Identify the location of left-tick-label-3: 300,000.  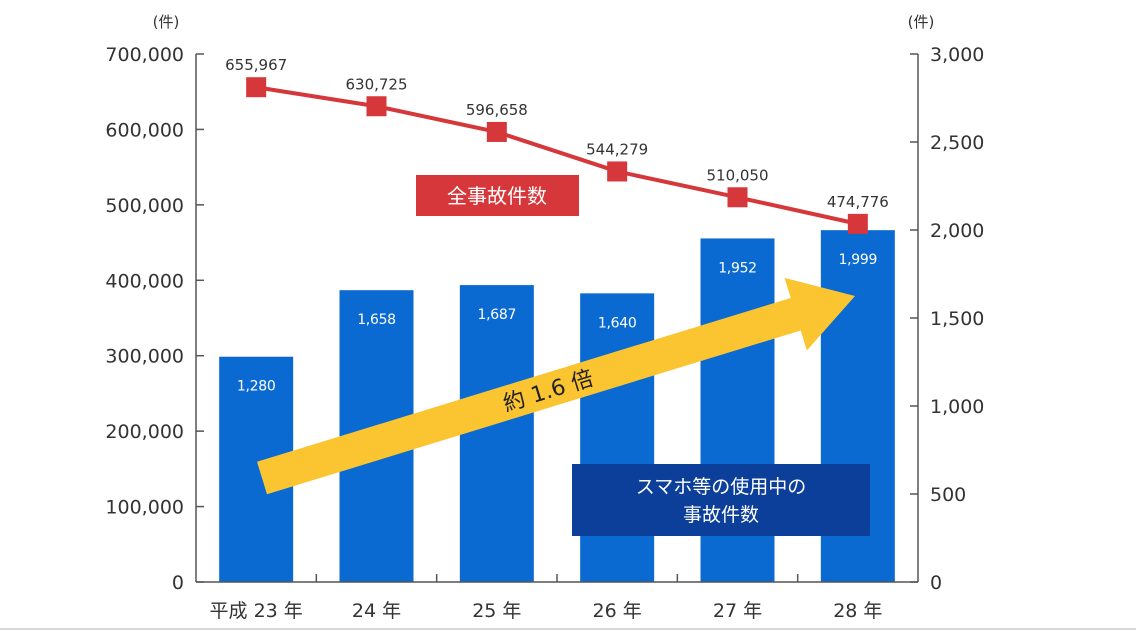
(144, 357).